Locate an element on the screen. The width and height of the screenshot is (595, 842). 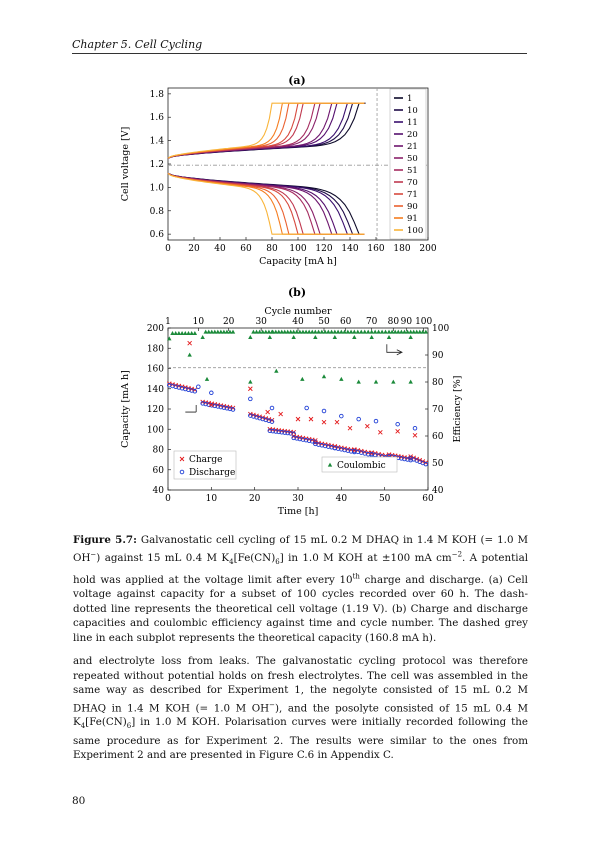
top-tick-label: 60 is located at coordinates (346, 322).